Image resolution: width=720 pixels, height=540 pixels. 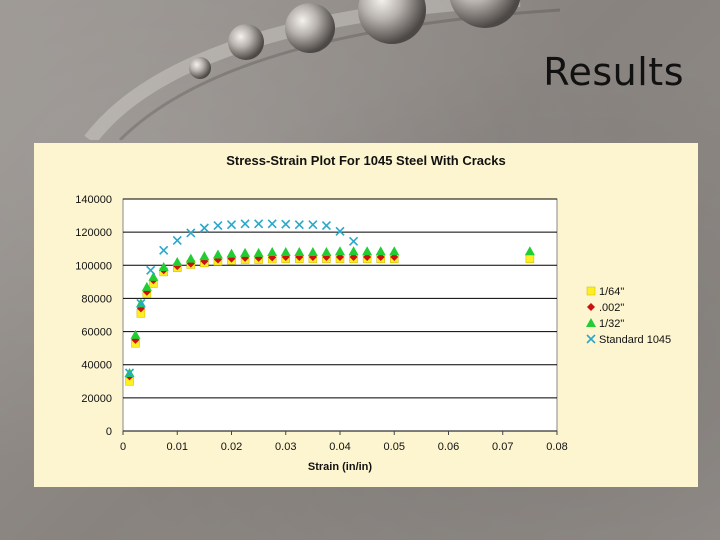 I want to click on sphere-medium, so click(x=246, y=42).